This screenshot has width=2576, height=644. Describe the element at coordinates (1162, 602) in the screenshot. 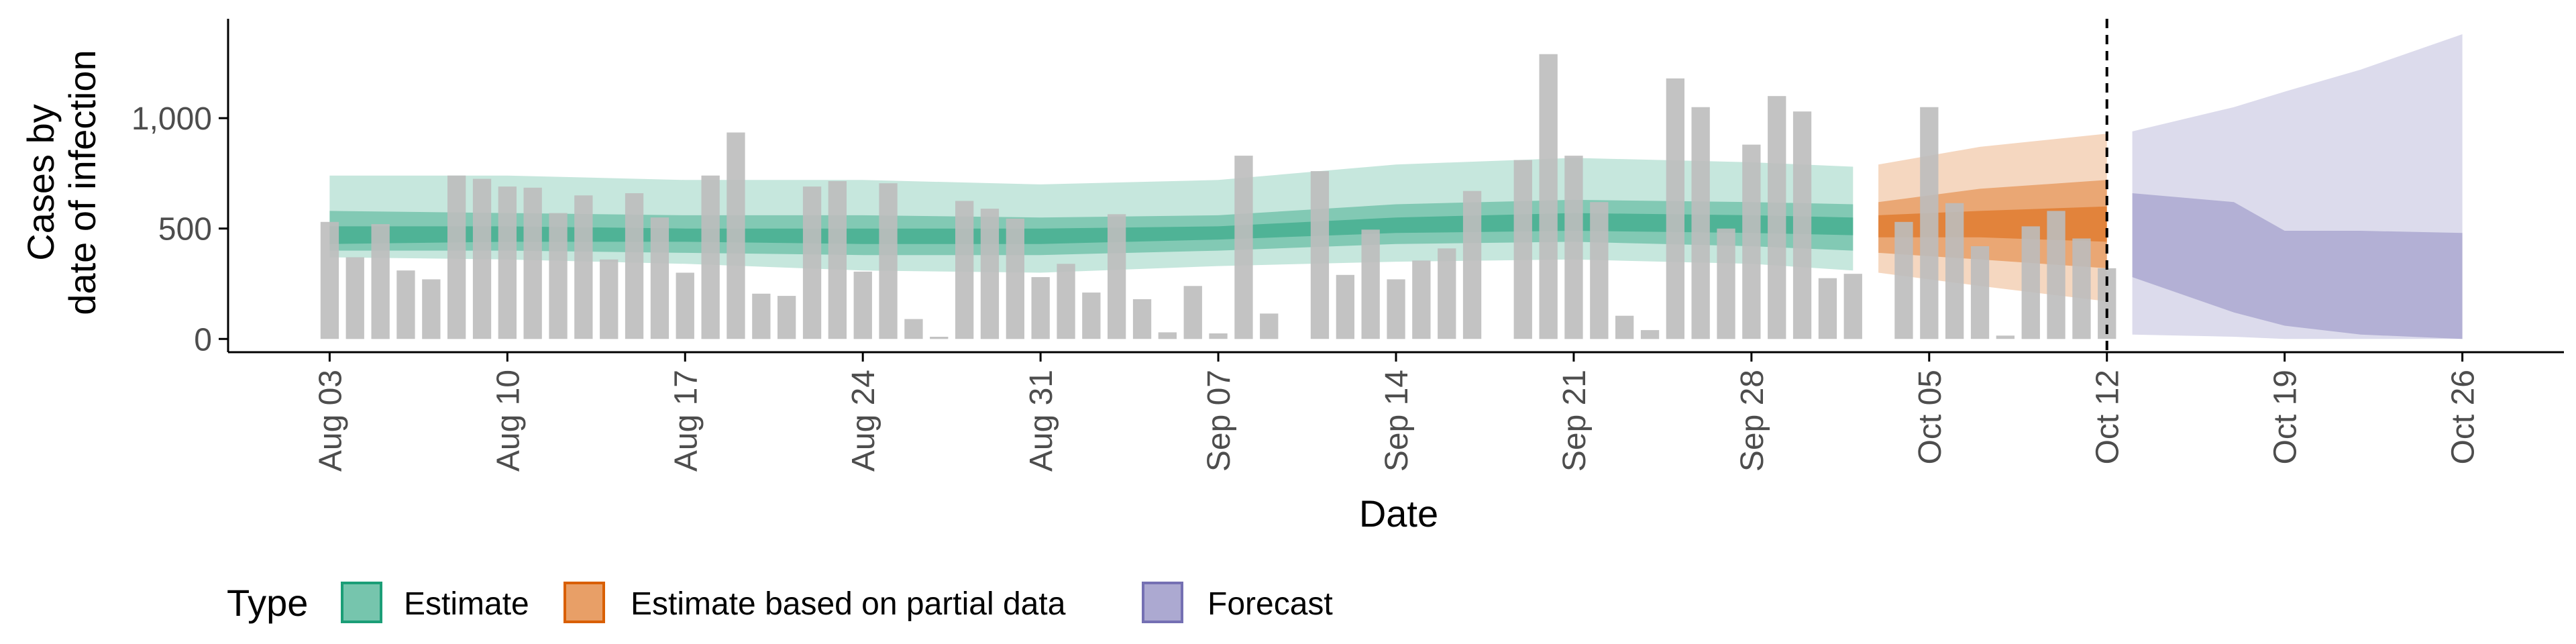

I see `legend-swatch-forecast` at that location.